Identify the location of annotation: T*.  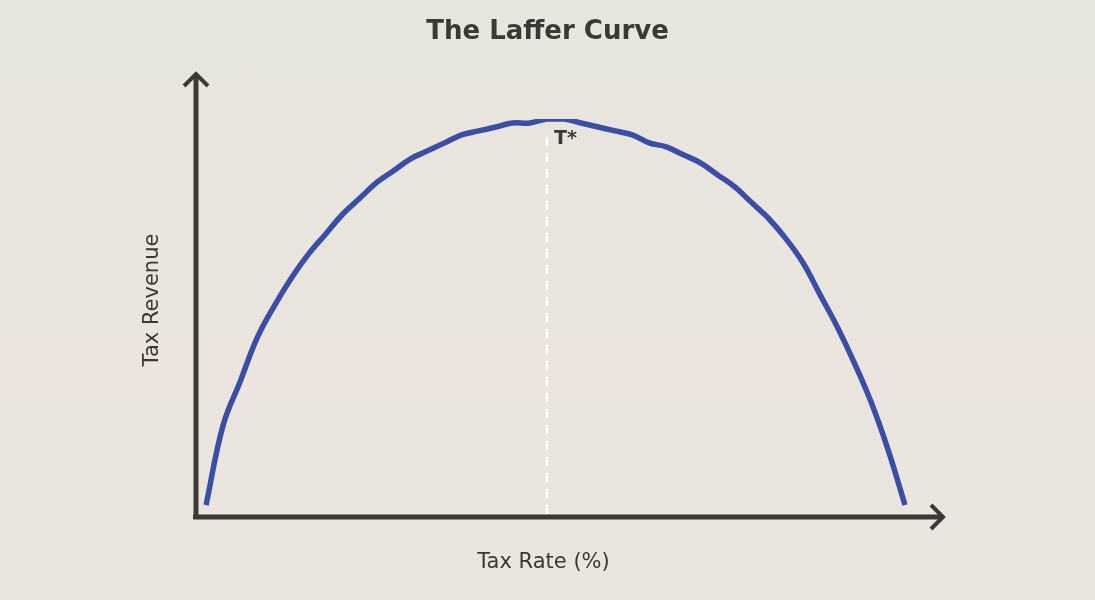
(565, 137).